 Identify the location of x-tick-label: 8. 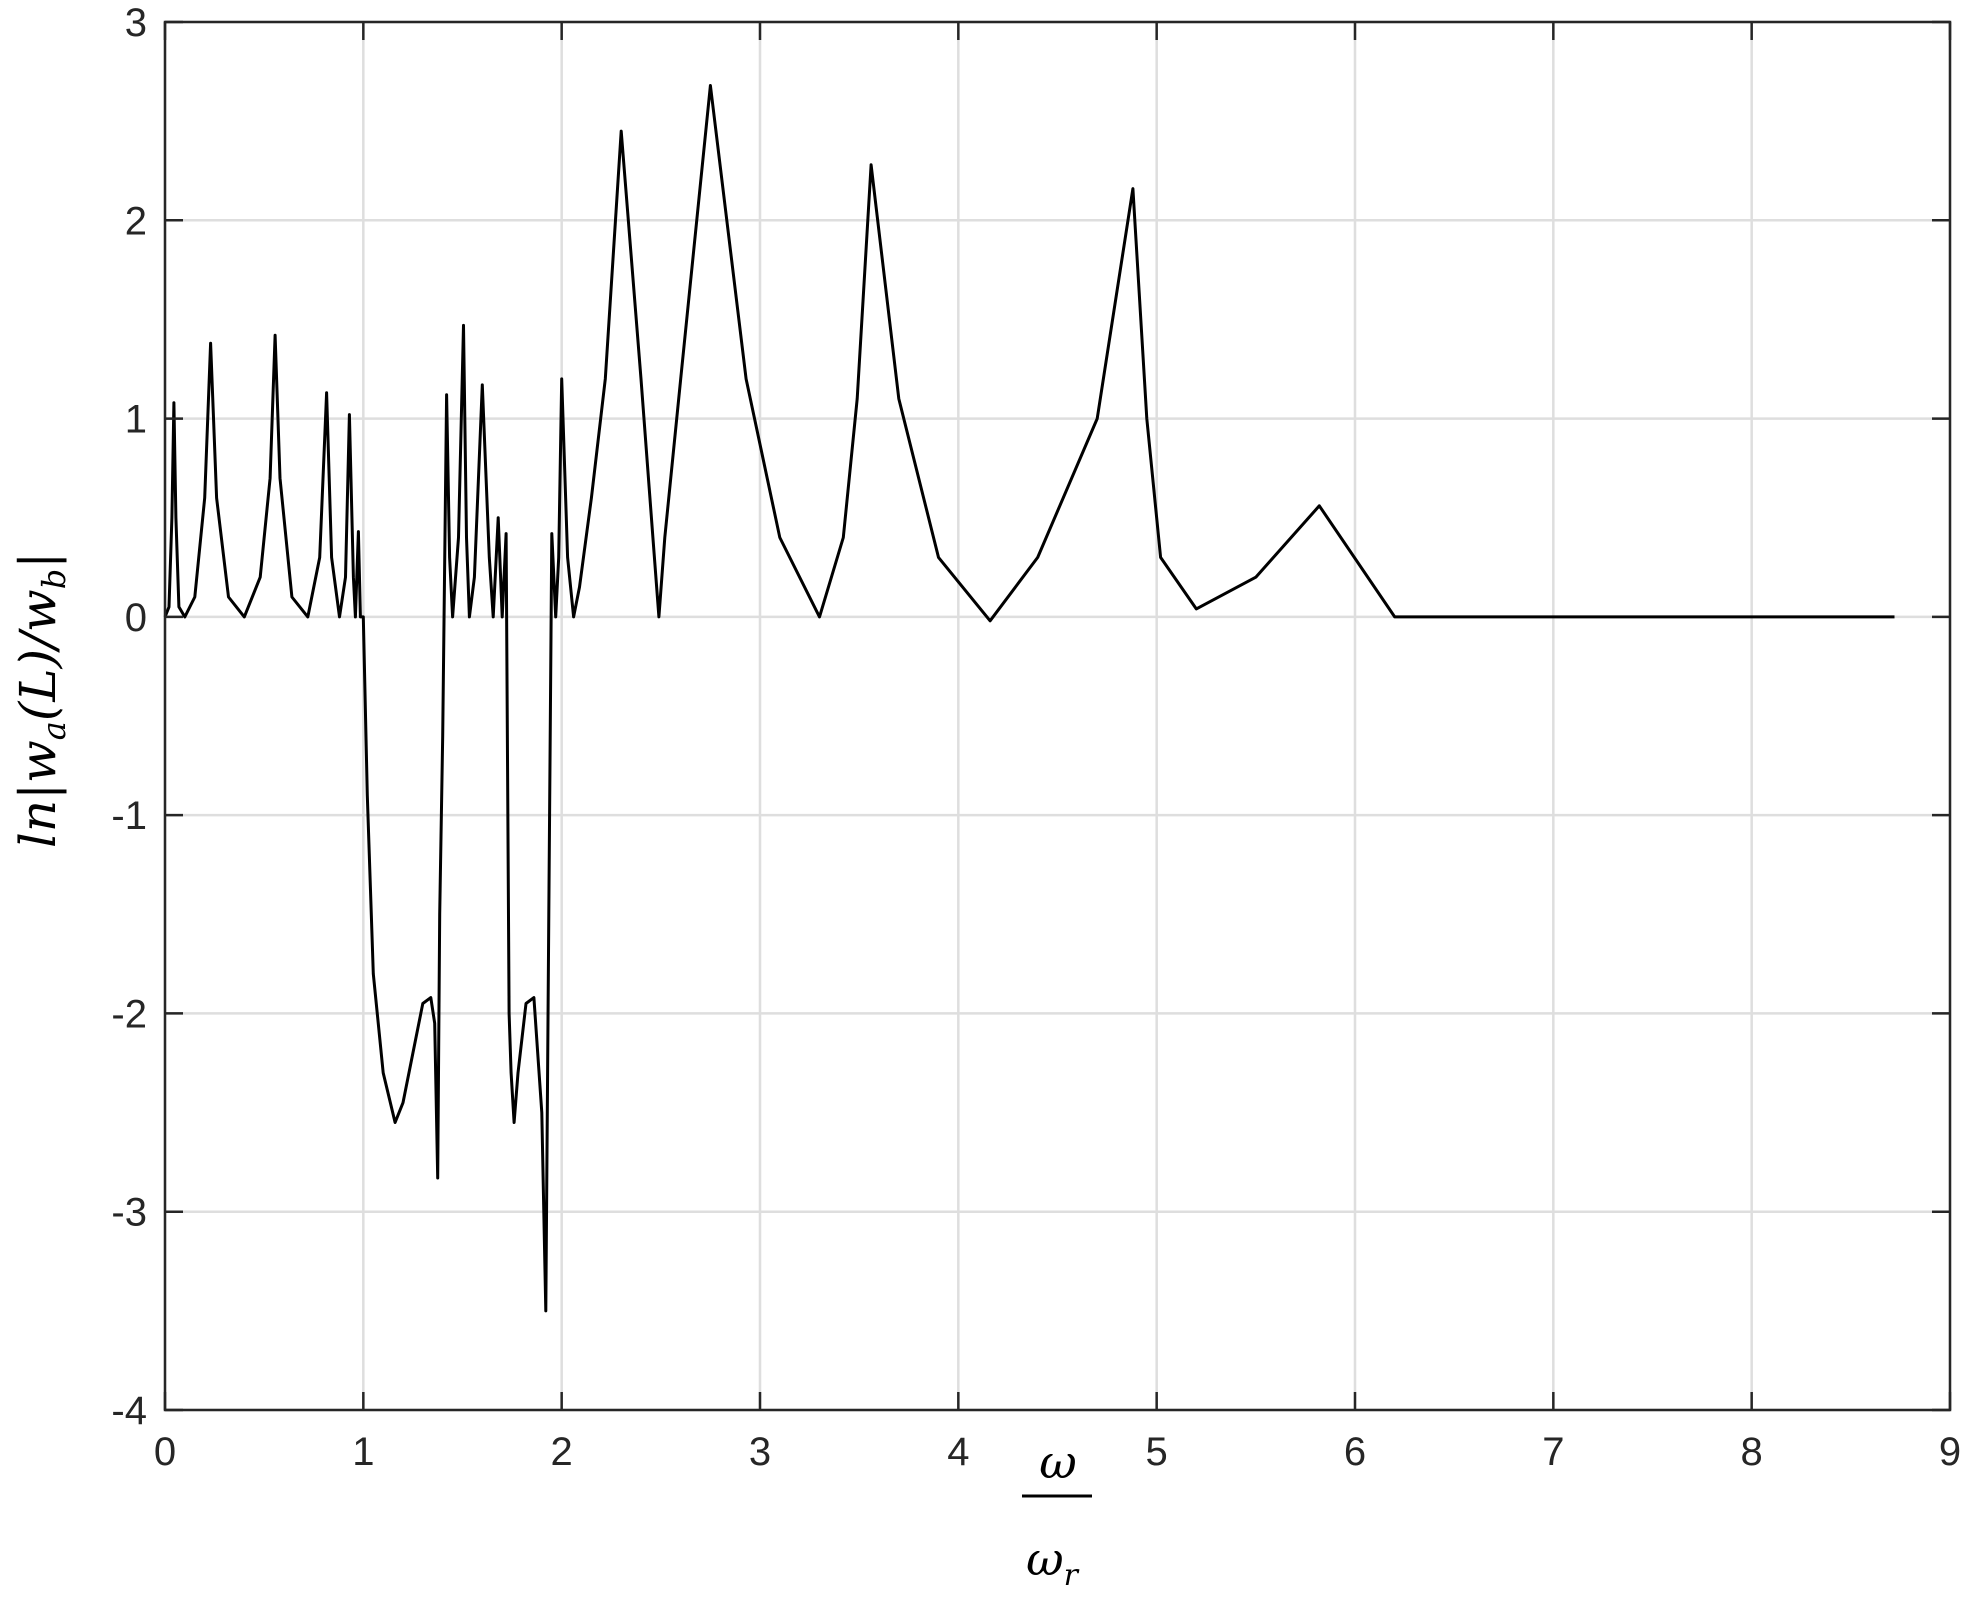
(1752, 1452).